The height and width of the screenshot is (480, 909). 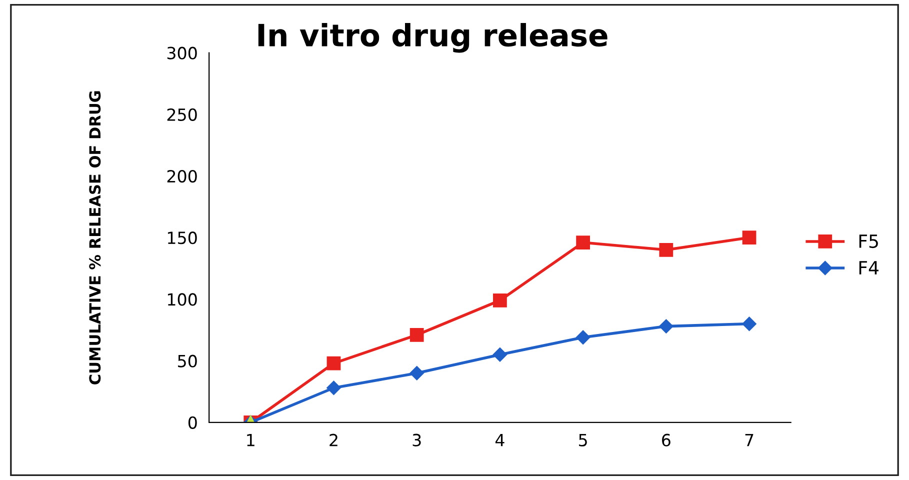 What do you see at coordinates (95, 237) in the screenshot?
I see `y-axis-title: CUMULATIVE % RELEASE OF DRUG` at bounding box center [95, 237].